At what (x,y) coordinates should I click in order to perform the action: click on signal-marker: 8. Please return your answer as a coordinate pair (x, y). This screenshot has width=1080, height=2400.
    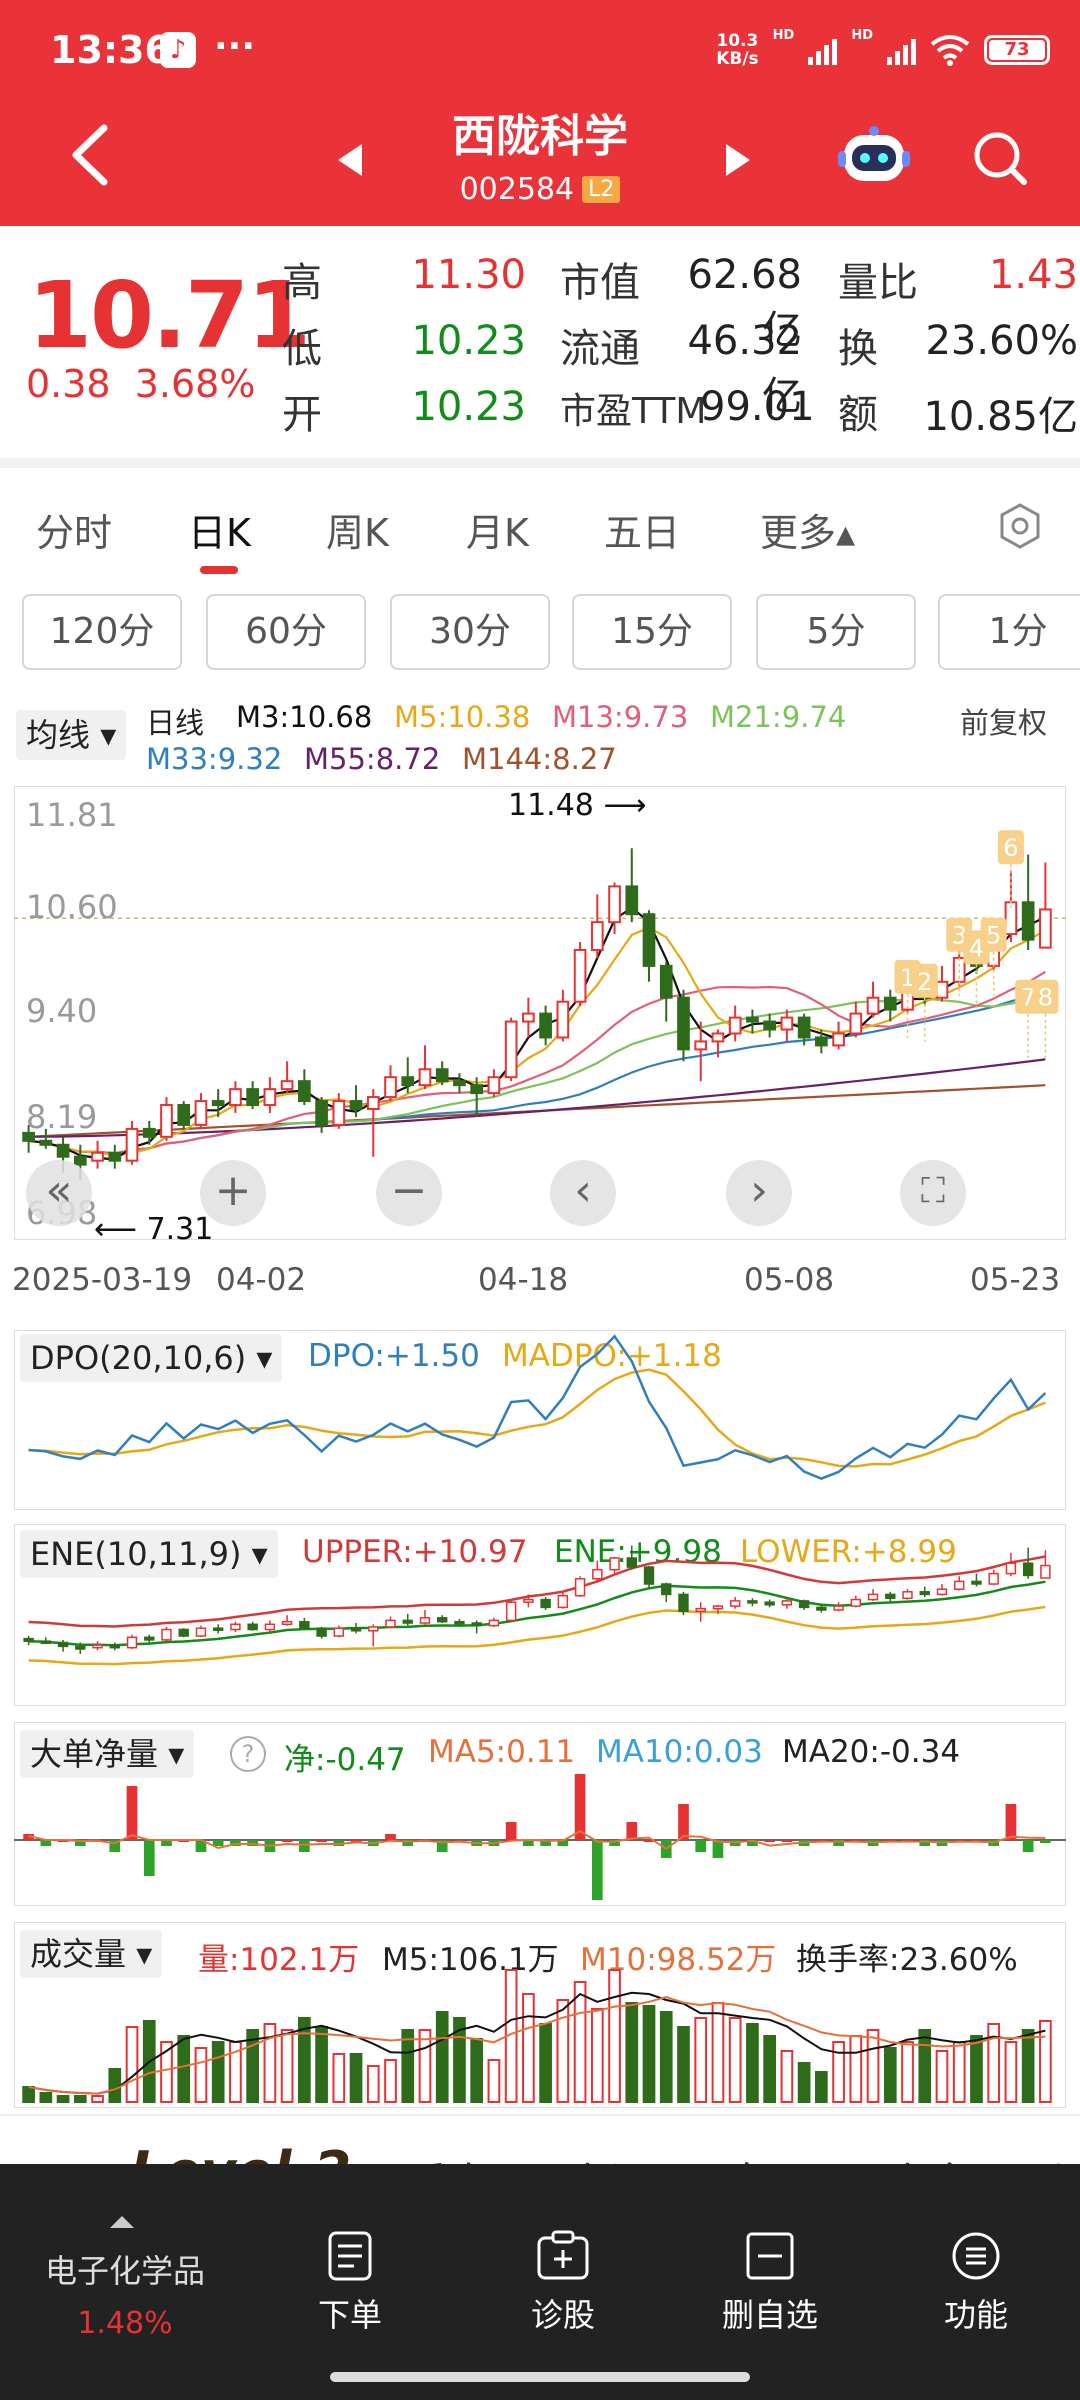
    Looking at the image, I should click on (1045, 1018).